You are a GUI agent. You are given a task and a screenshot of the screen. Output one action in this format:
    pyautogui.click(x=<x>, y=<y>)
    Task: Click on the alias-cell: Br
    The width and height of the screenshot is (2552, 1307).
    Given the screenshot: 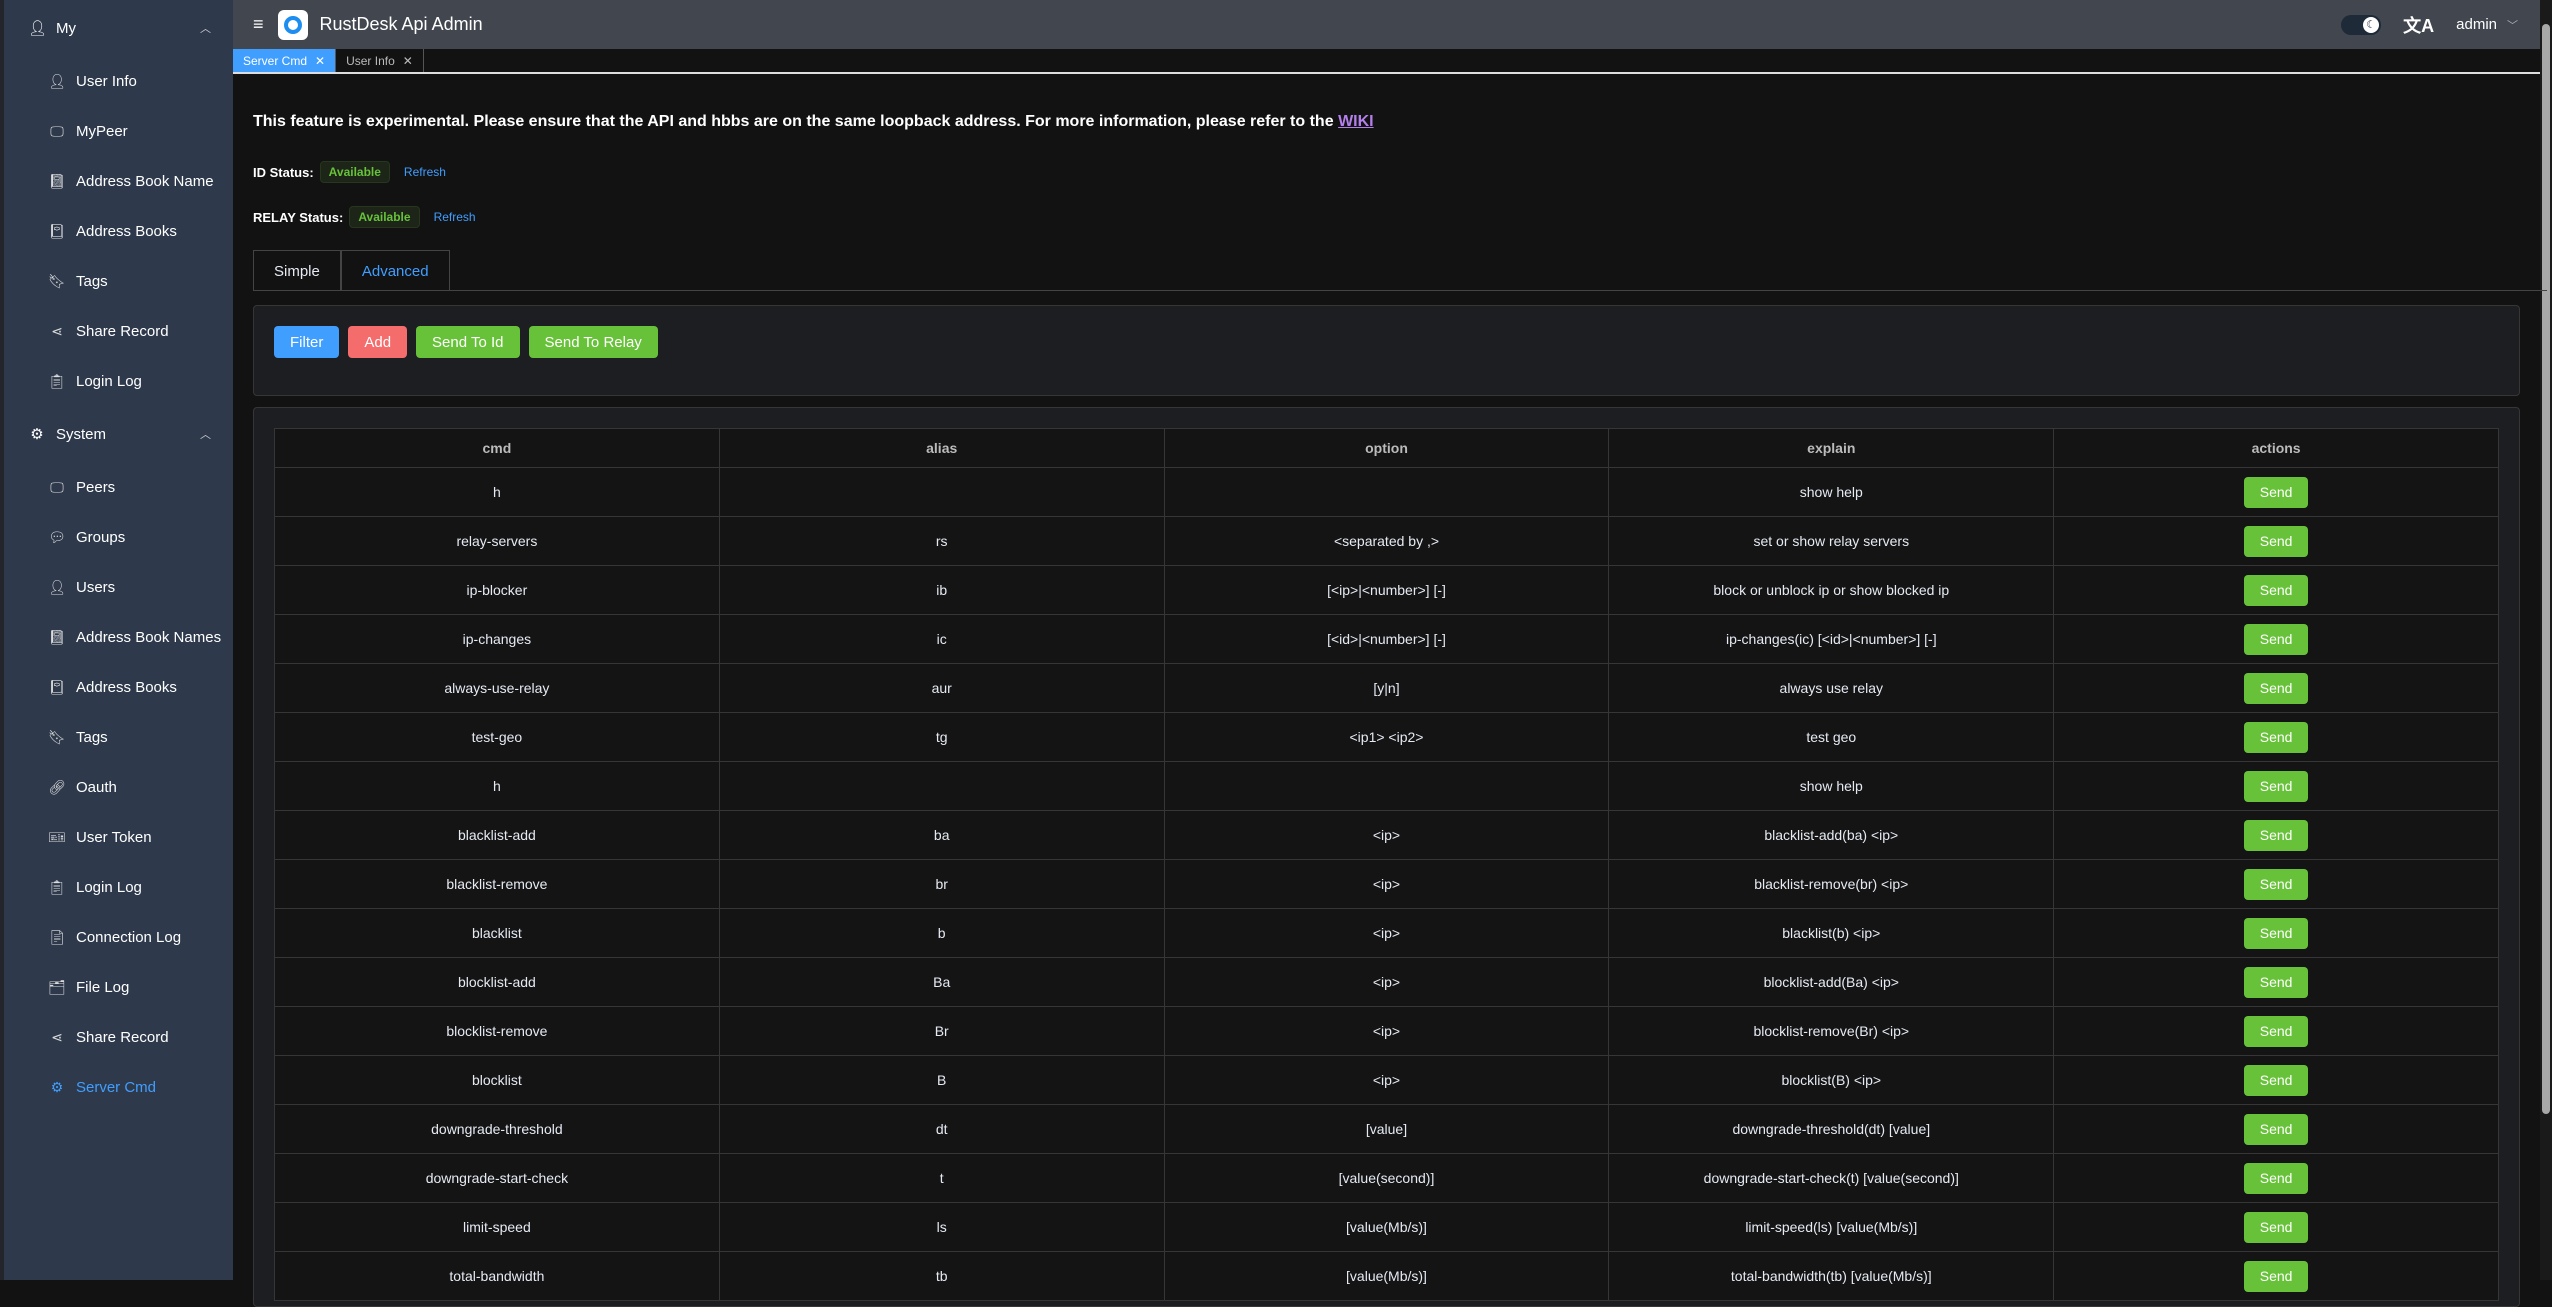 What is the action you would take?
    pyautogui.click(x=941, y=1031)
    